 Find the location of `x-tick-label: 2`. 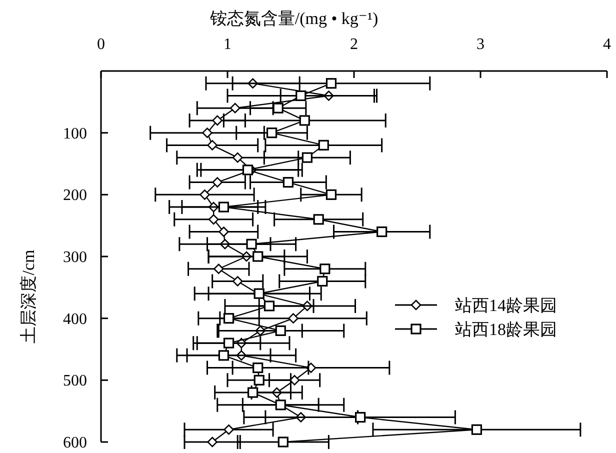

x-tick-label: 2 is located at coordinates (354, 44).